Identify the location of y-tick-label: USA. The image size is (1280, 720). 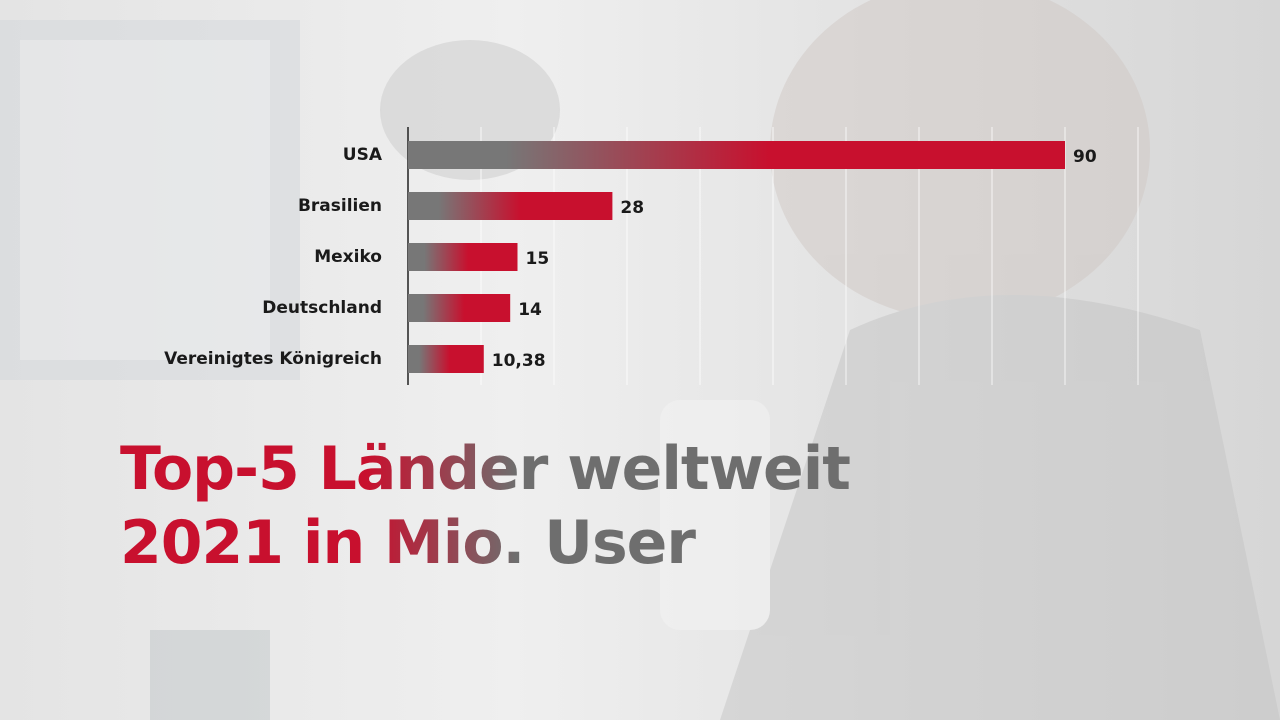
(363, 155).